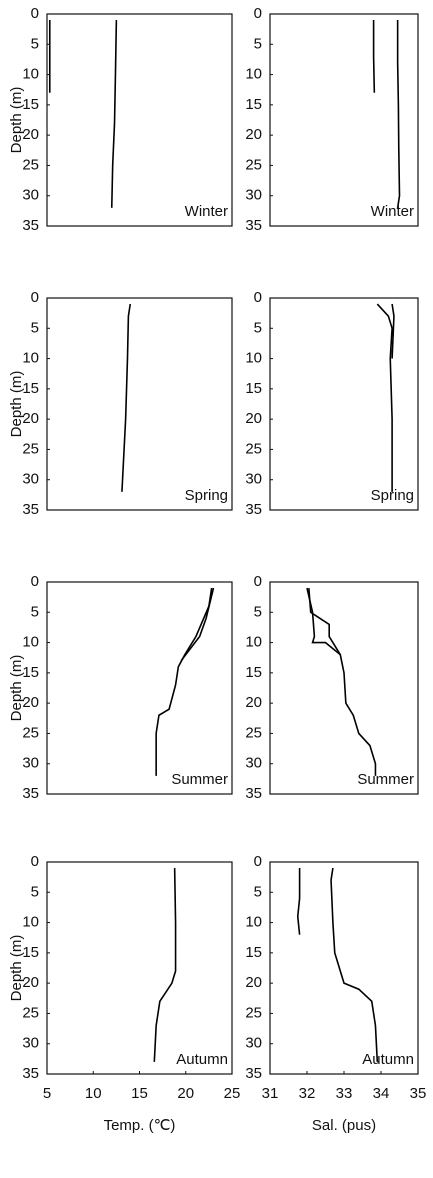  What do you see at coordinates (140, 1125) in the screenshot?
I see `x-axis-label: Temp. (℃)` at bounding box center [140, 1125].